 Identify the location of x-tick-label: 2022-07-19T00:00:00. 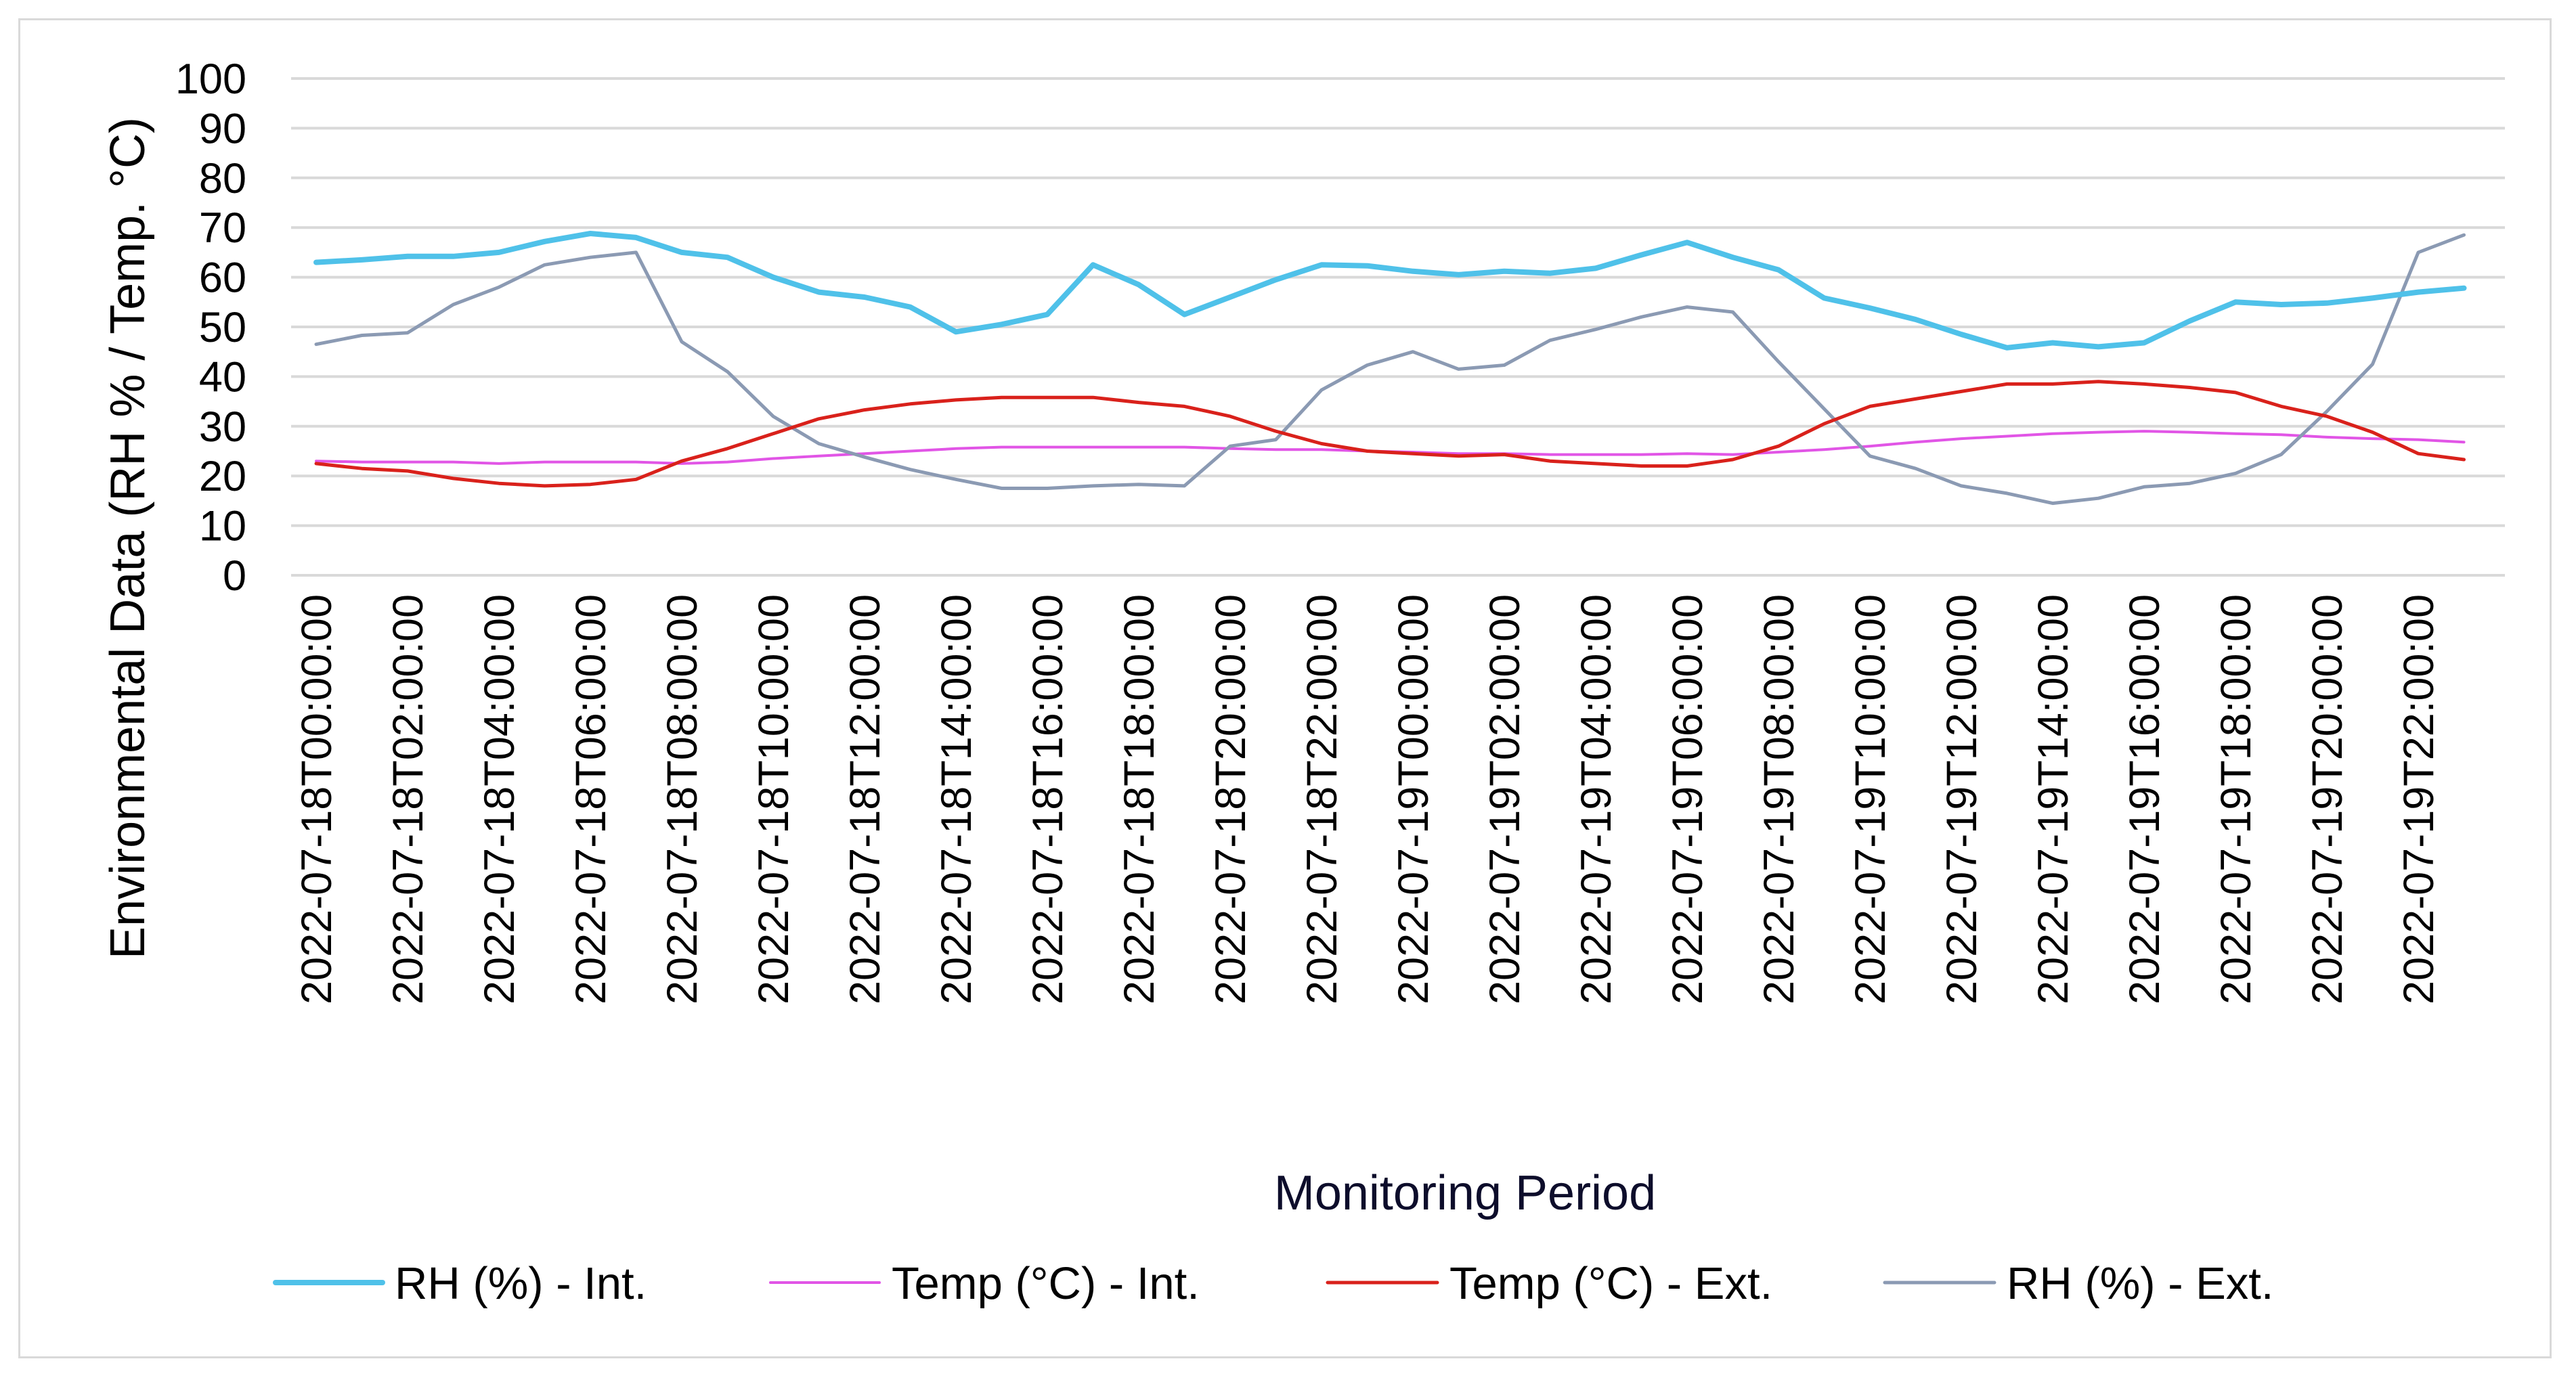
(1413, 799).